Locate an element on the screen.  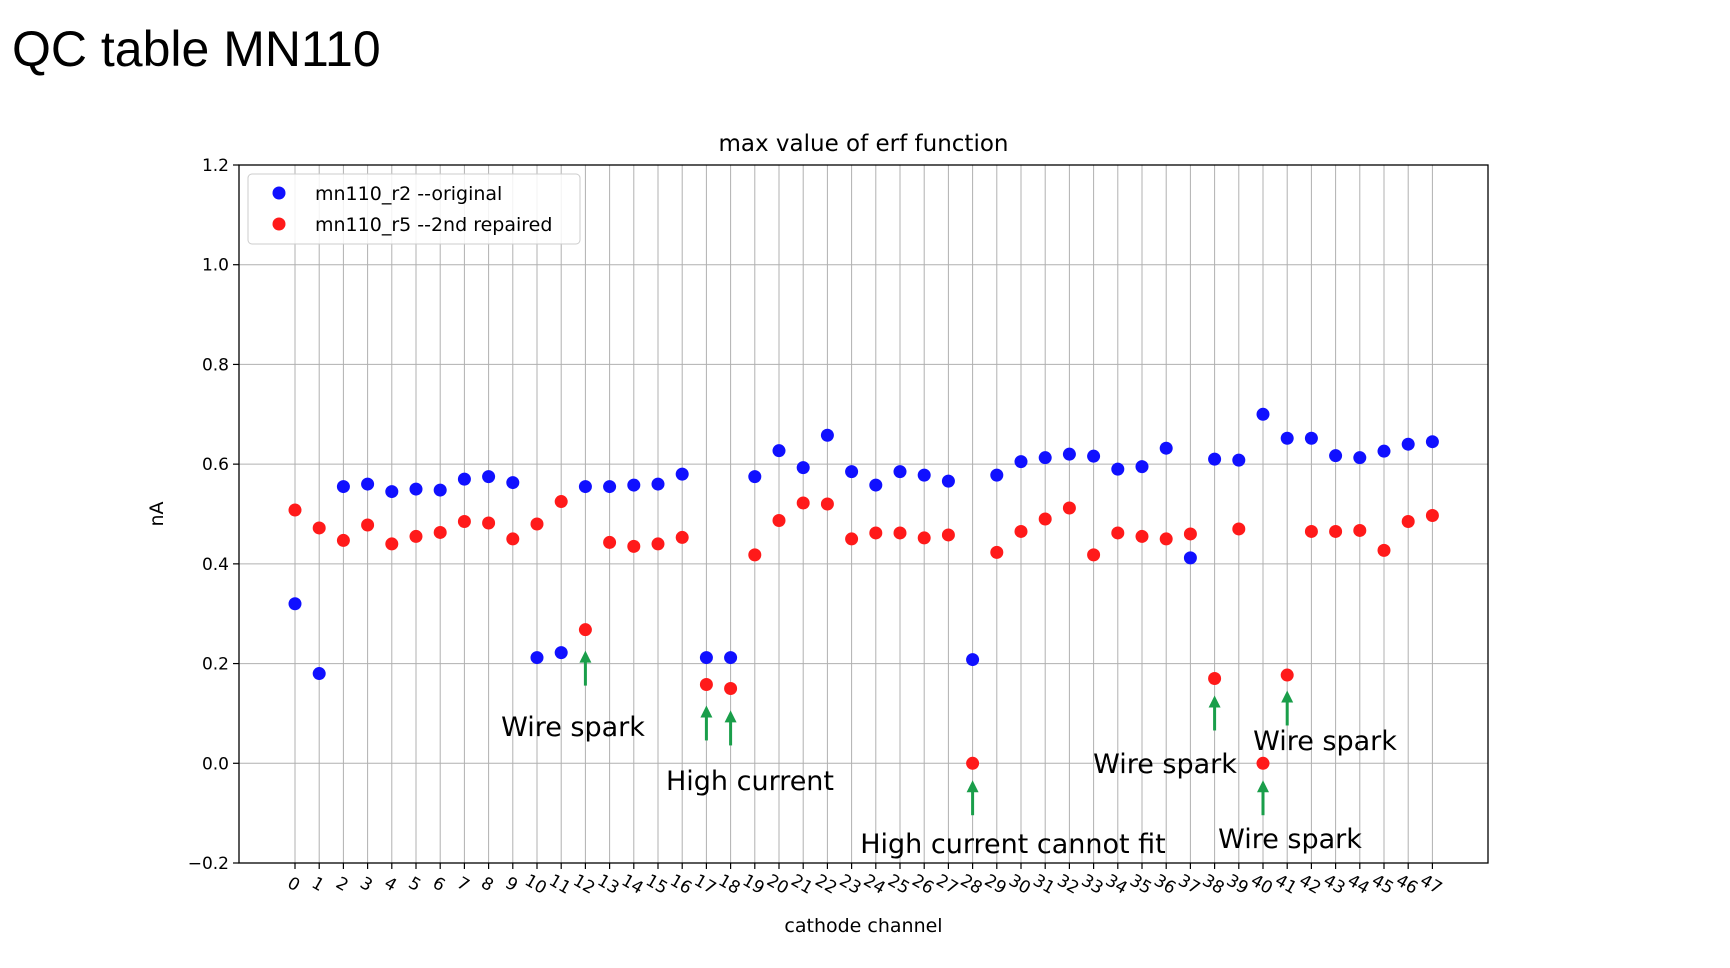
x-tick-label: 0 is located at coordinates (293, 884).